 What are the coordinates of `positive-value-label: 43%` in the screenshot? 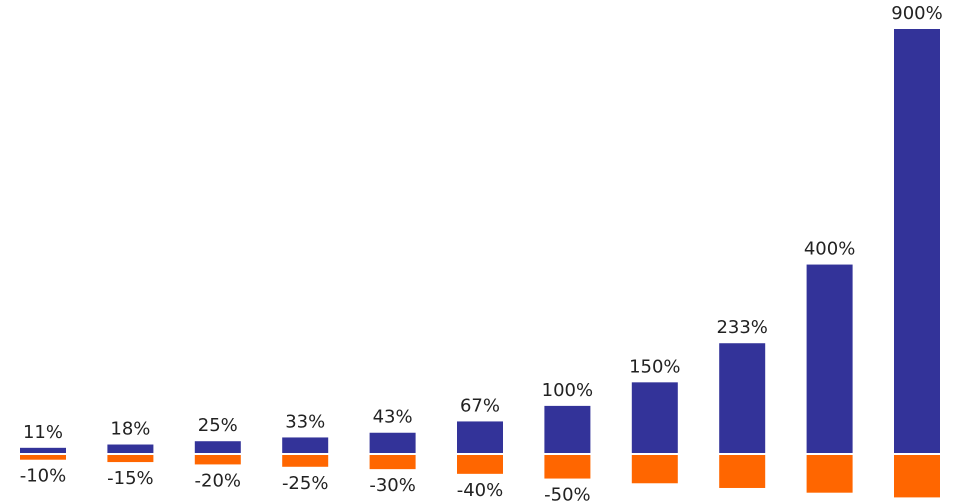 It's located at (393, 417).